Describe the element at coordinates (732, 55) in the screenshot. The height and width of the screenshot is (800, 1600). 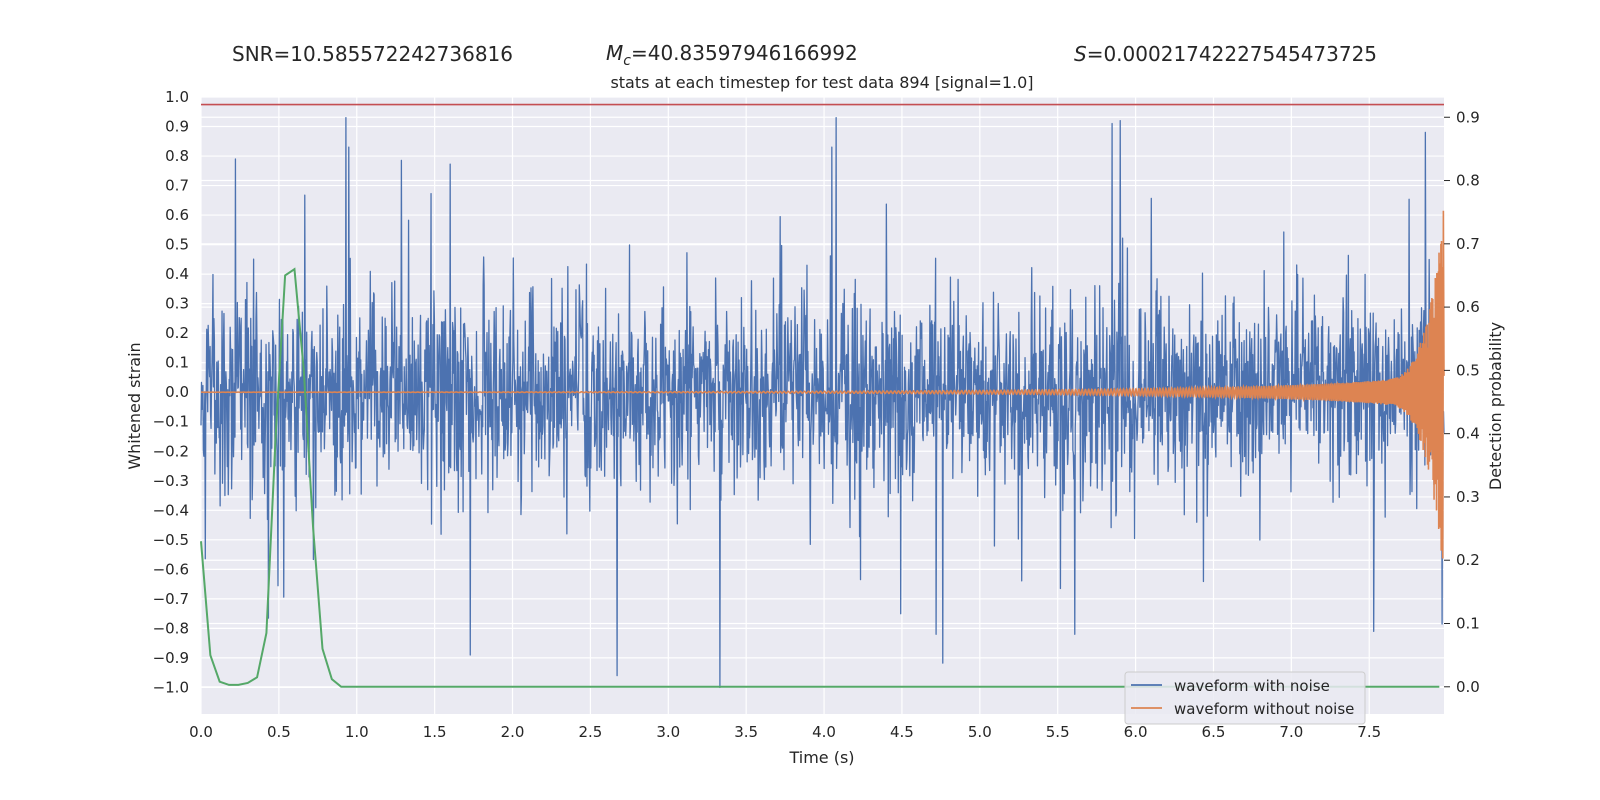
I see `chirp-mass-label: Mc=40.83597946166992` at that location.